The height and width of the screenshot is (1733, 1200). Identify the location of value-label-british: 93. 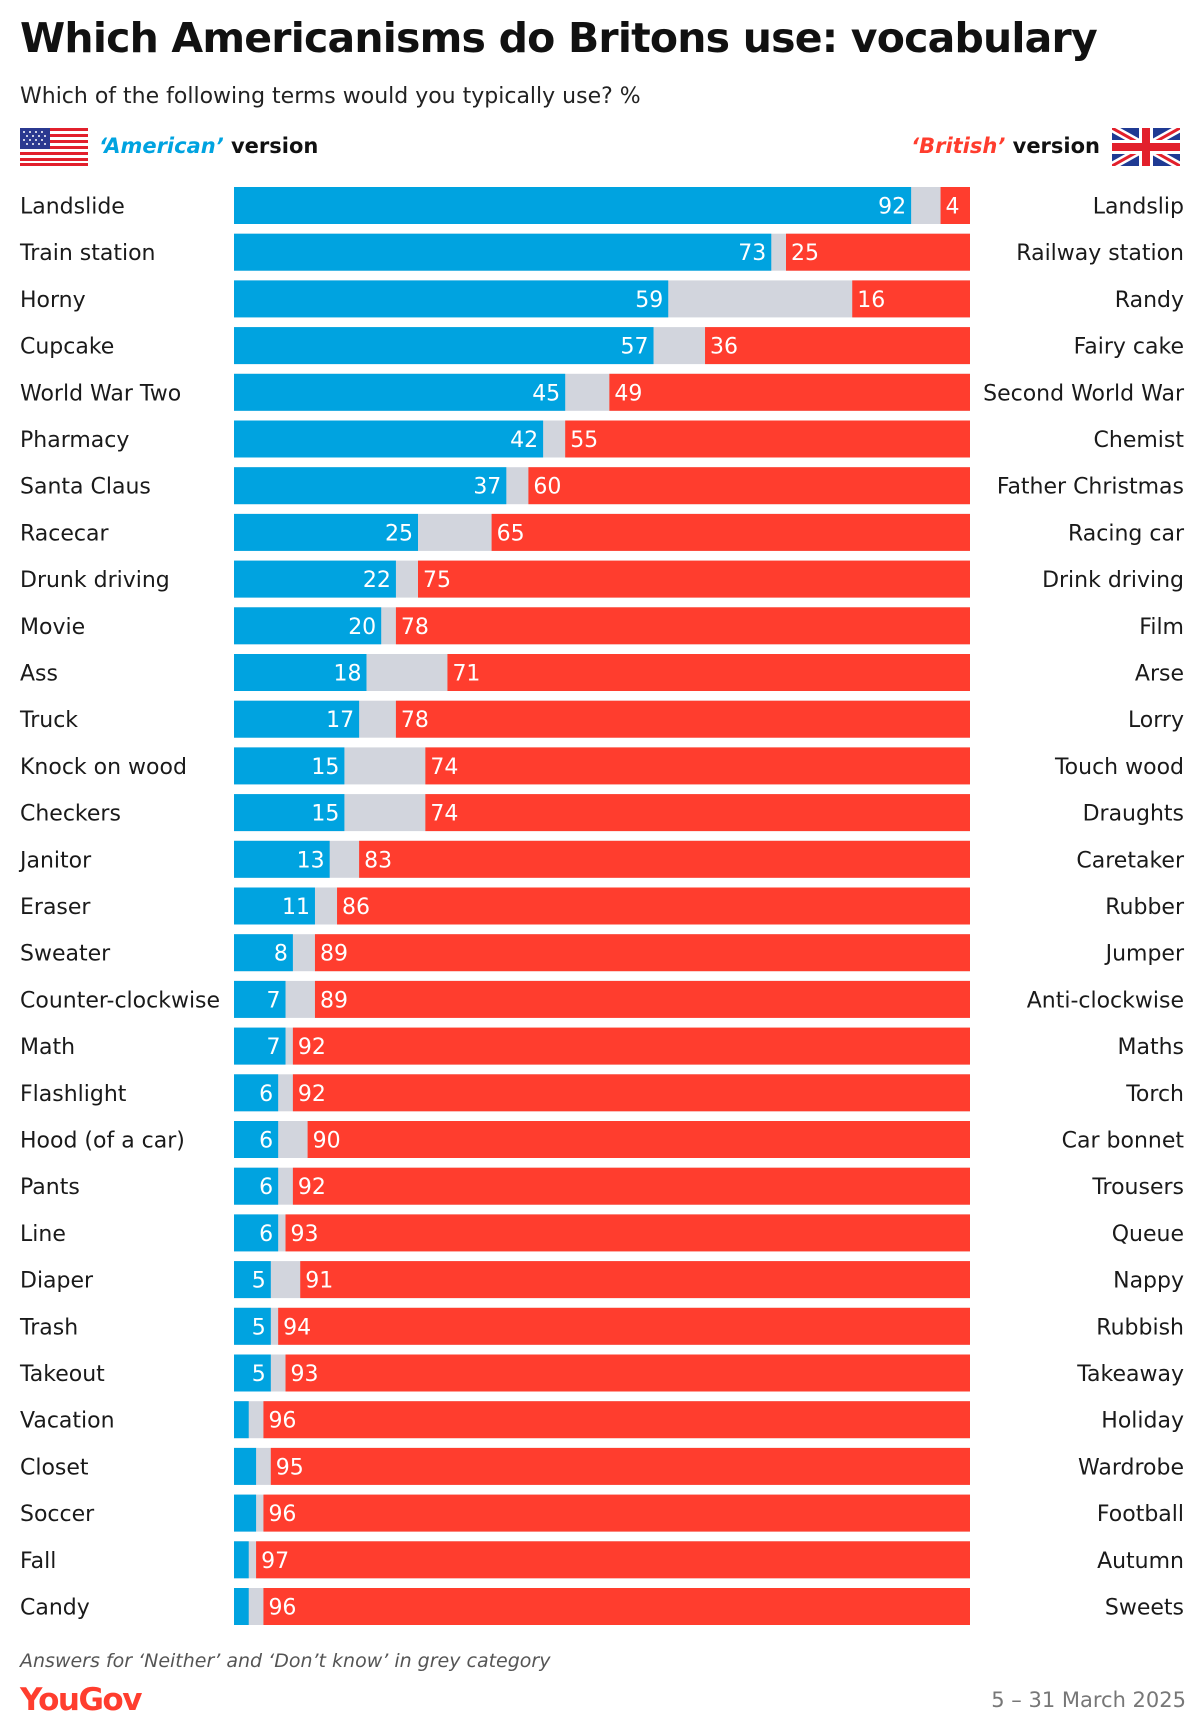
(305, 1374).